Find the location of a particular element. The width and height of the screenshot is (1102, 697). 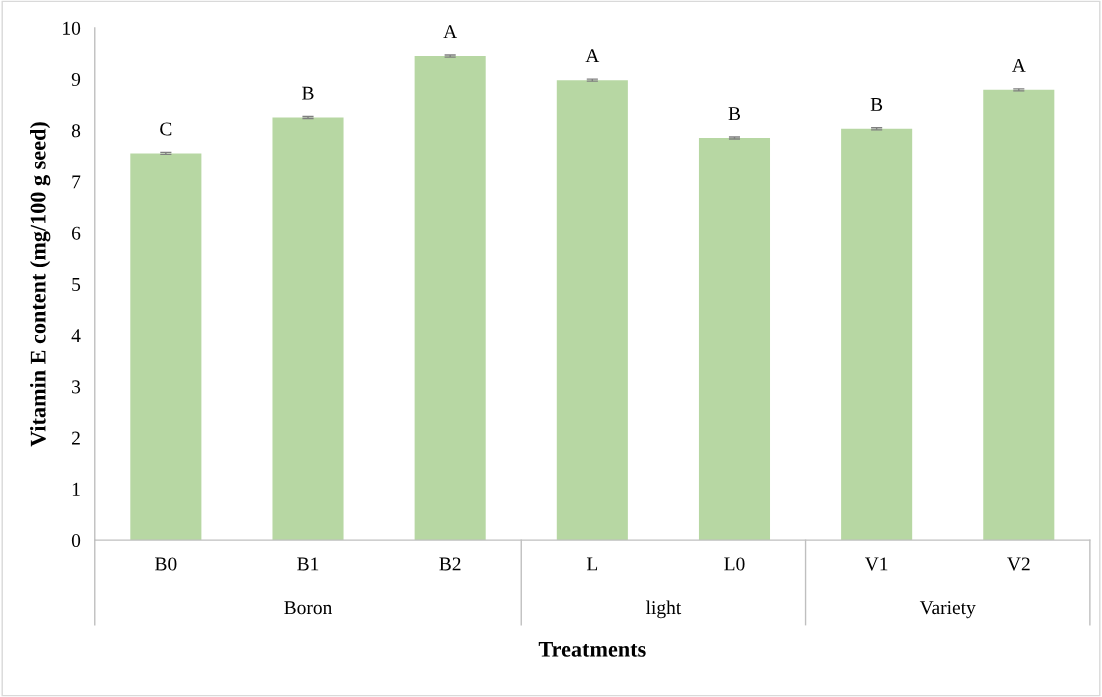

y-tick-label: 3 is located at coordinates (76, 387).